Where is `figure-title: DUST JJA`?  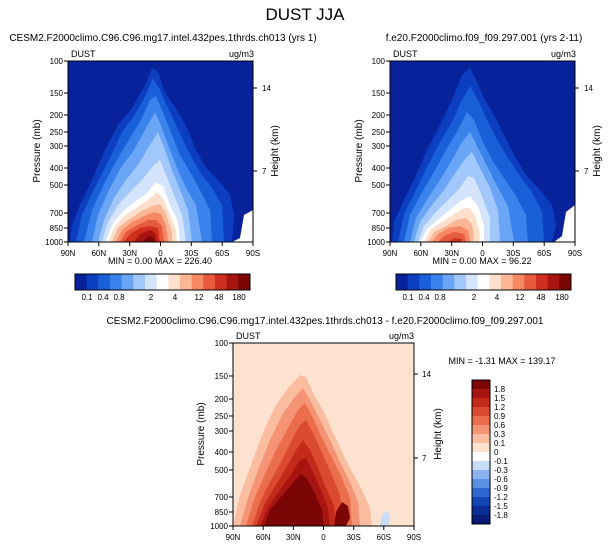
figure-title: DUST JJA is located at coordinates (305, 14).